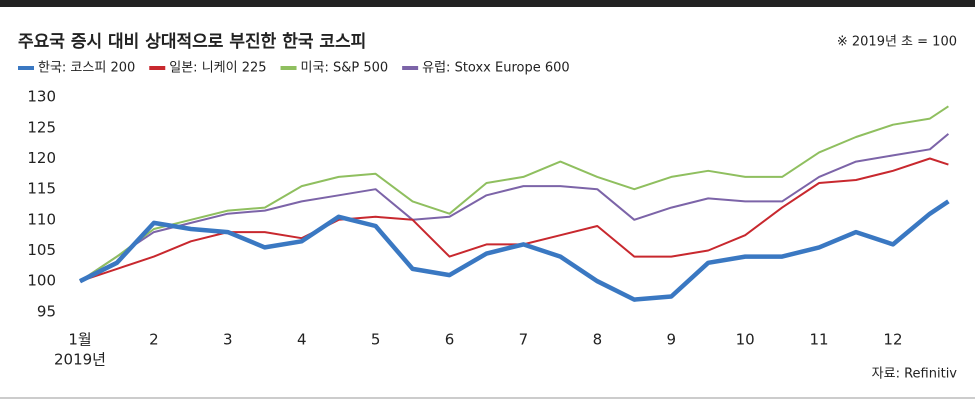  Describe the element at coordinates (376, 340) in the screenshot. I see `x-tick-label: 5` at that location.